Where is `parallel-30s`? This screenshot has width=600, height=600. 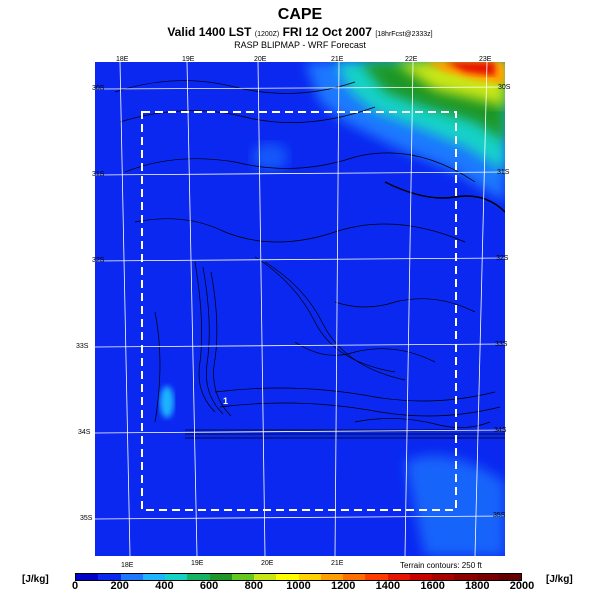
parallel-30s is located at coordinates (300, 88).